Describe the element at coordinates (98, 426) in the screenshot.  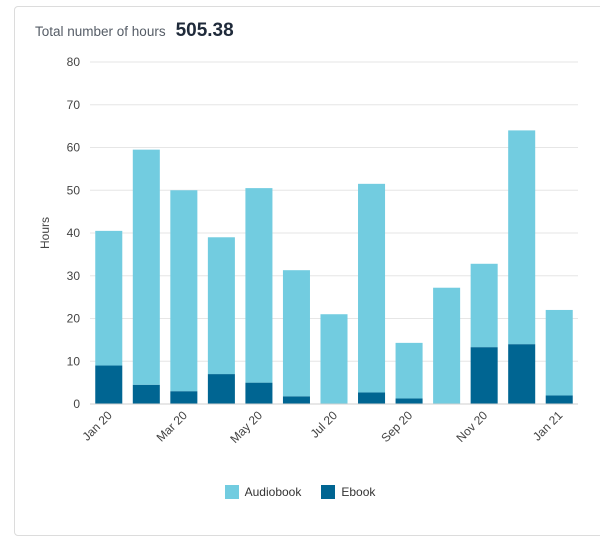
I see `x-tick-label: Jan 20` at that location.